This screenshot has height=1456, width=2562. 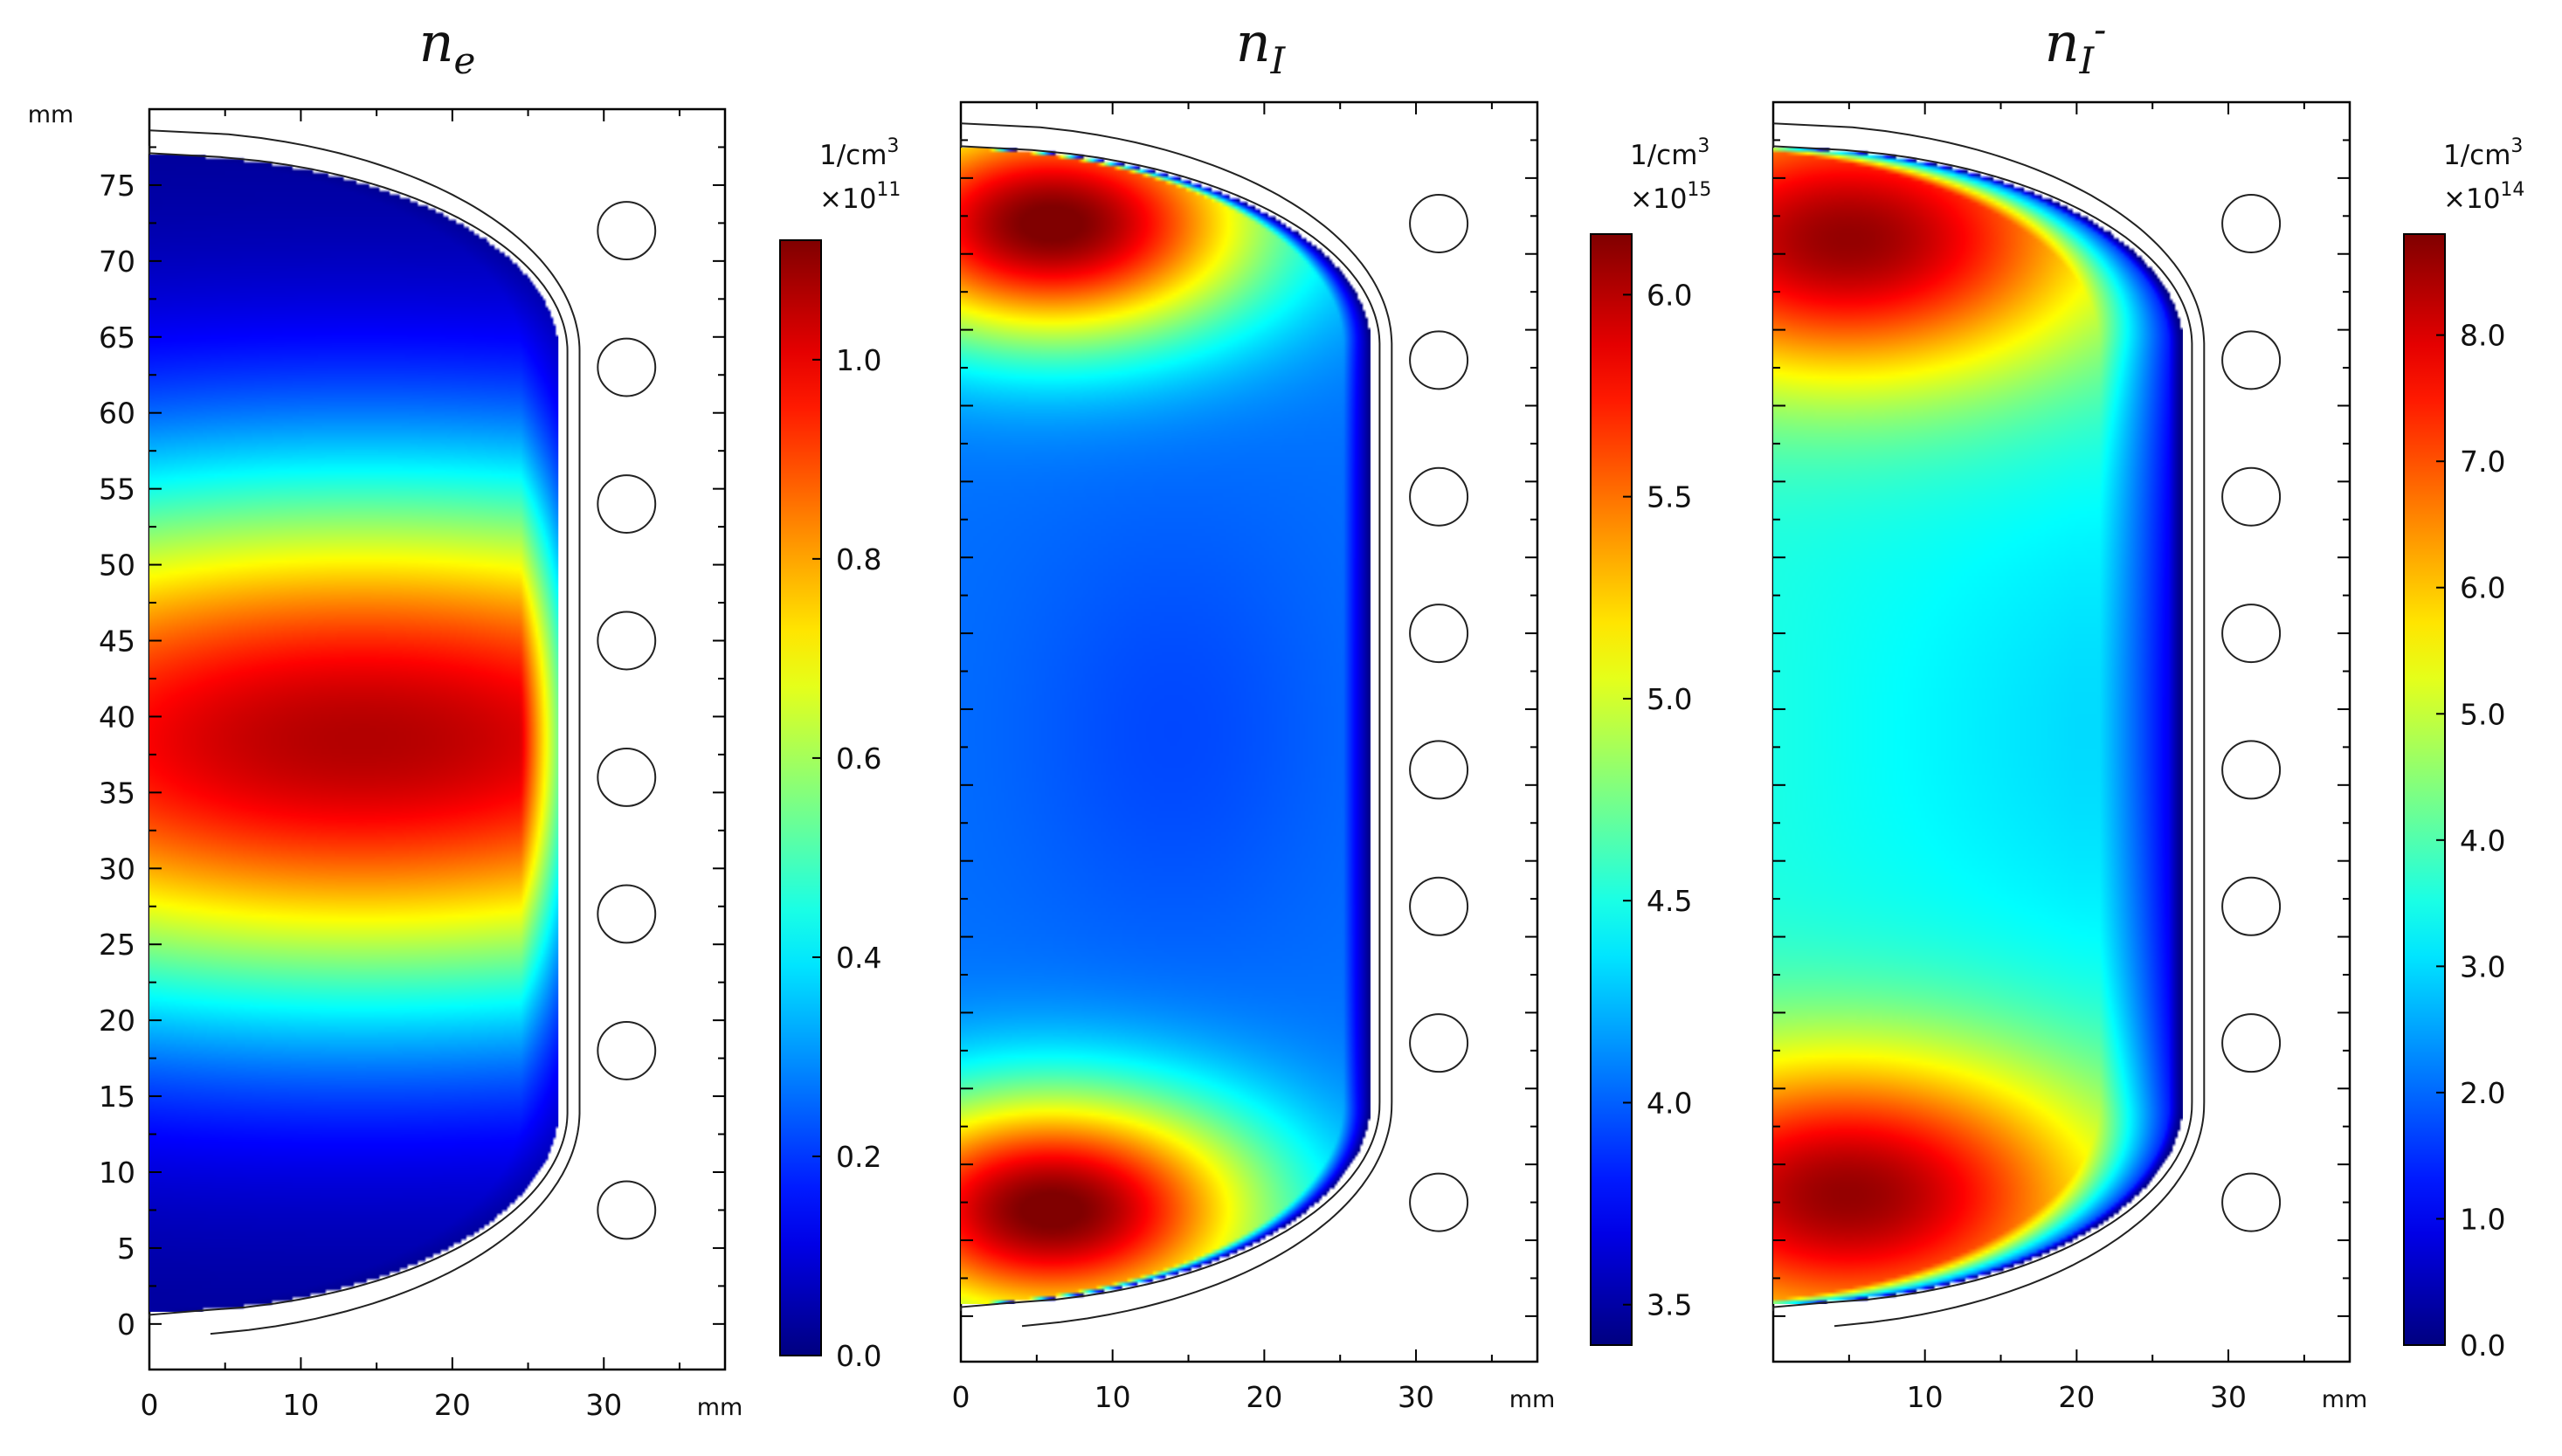 I want to click on colorbar-tick-label: 5.5, so click(x=1670, y=497).